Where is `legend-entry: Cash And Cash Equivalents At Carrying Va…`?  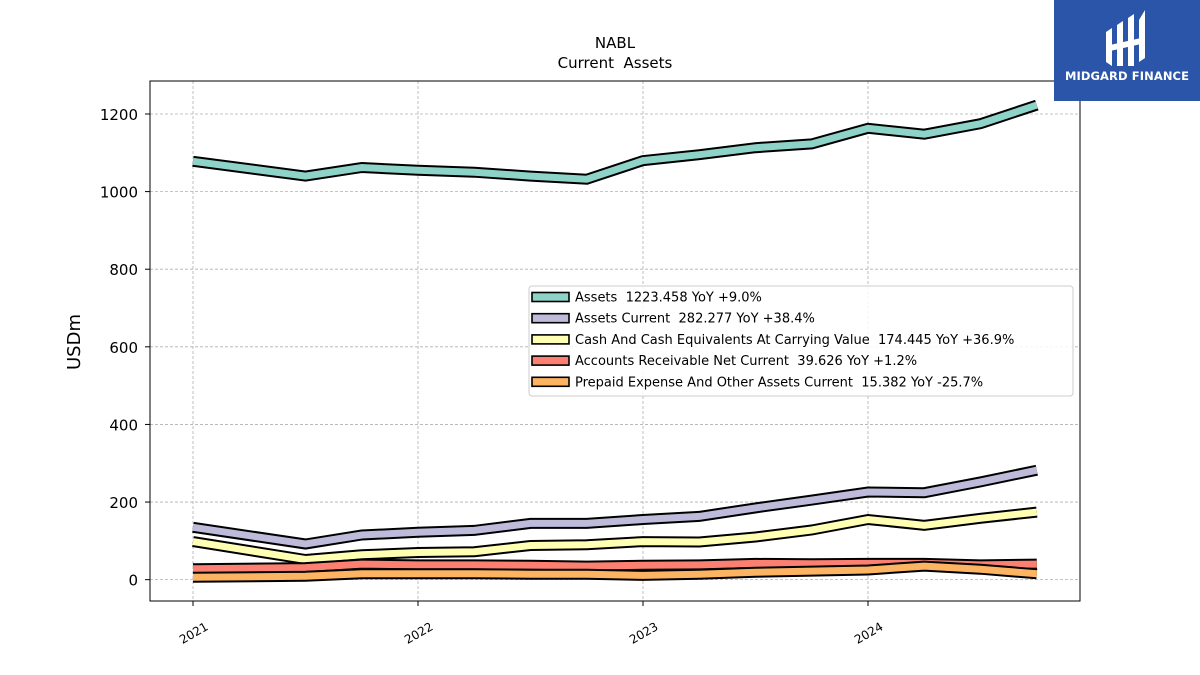 legend-entry: Cash And Cash Equivalents At Carrying Va… is located at coordinates (794, 340).